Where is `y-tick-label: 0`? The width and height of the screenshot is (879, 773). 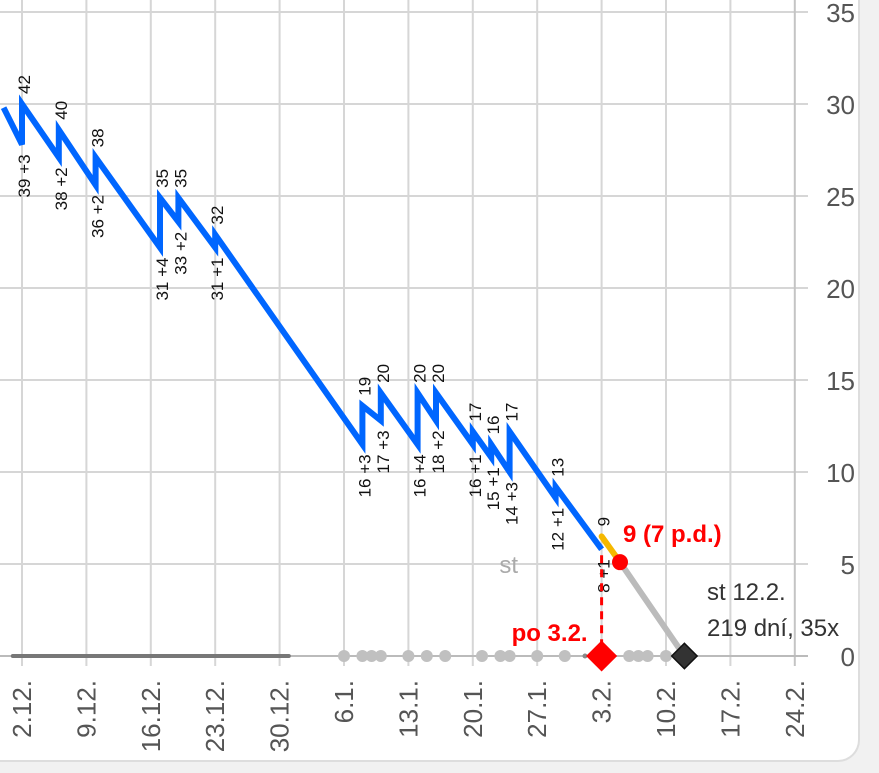
y-tick-label: 0 is located at coordinates (848, 657).